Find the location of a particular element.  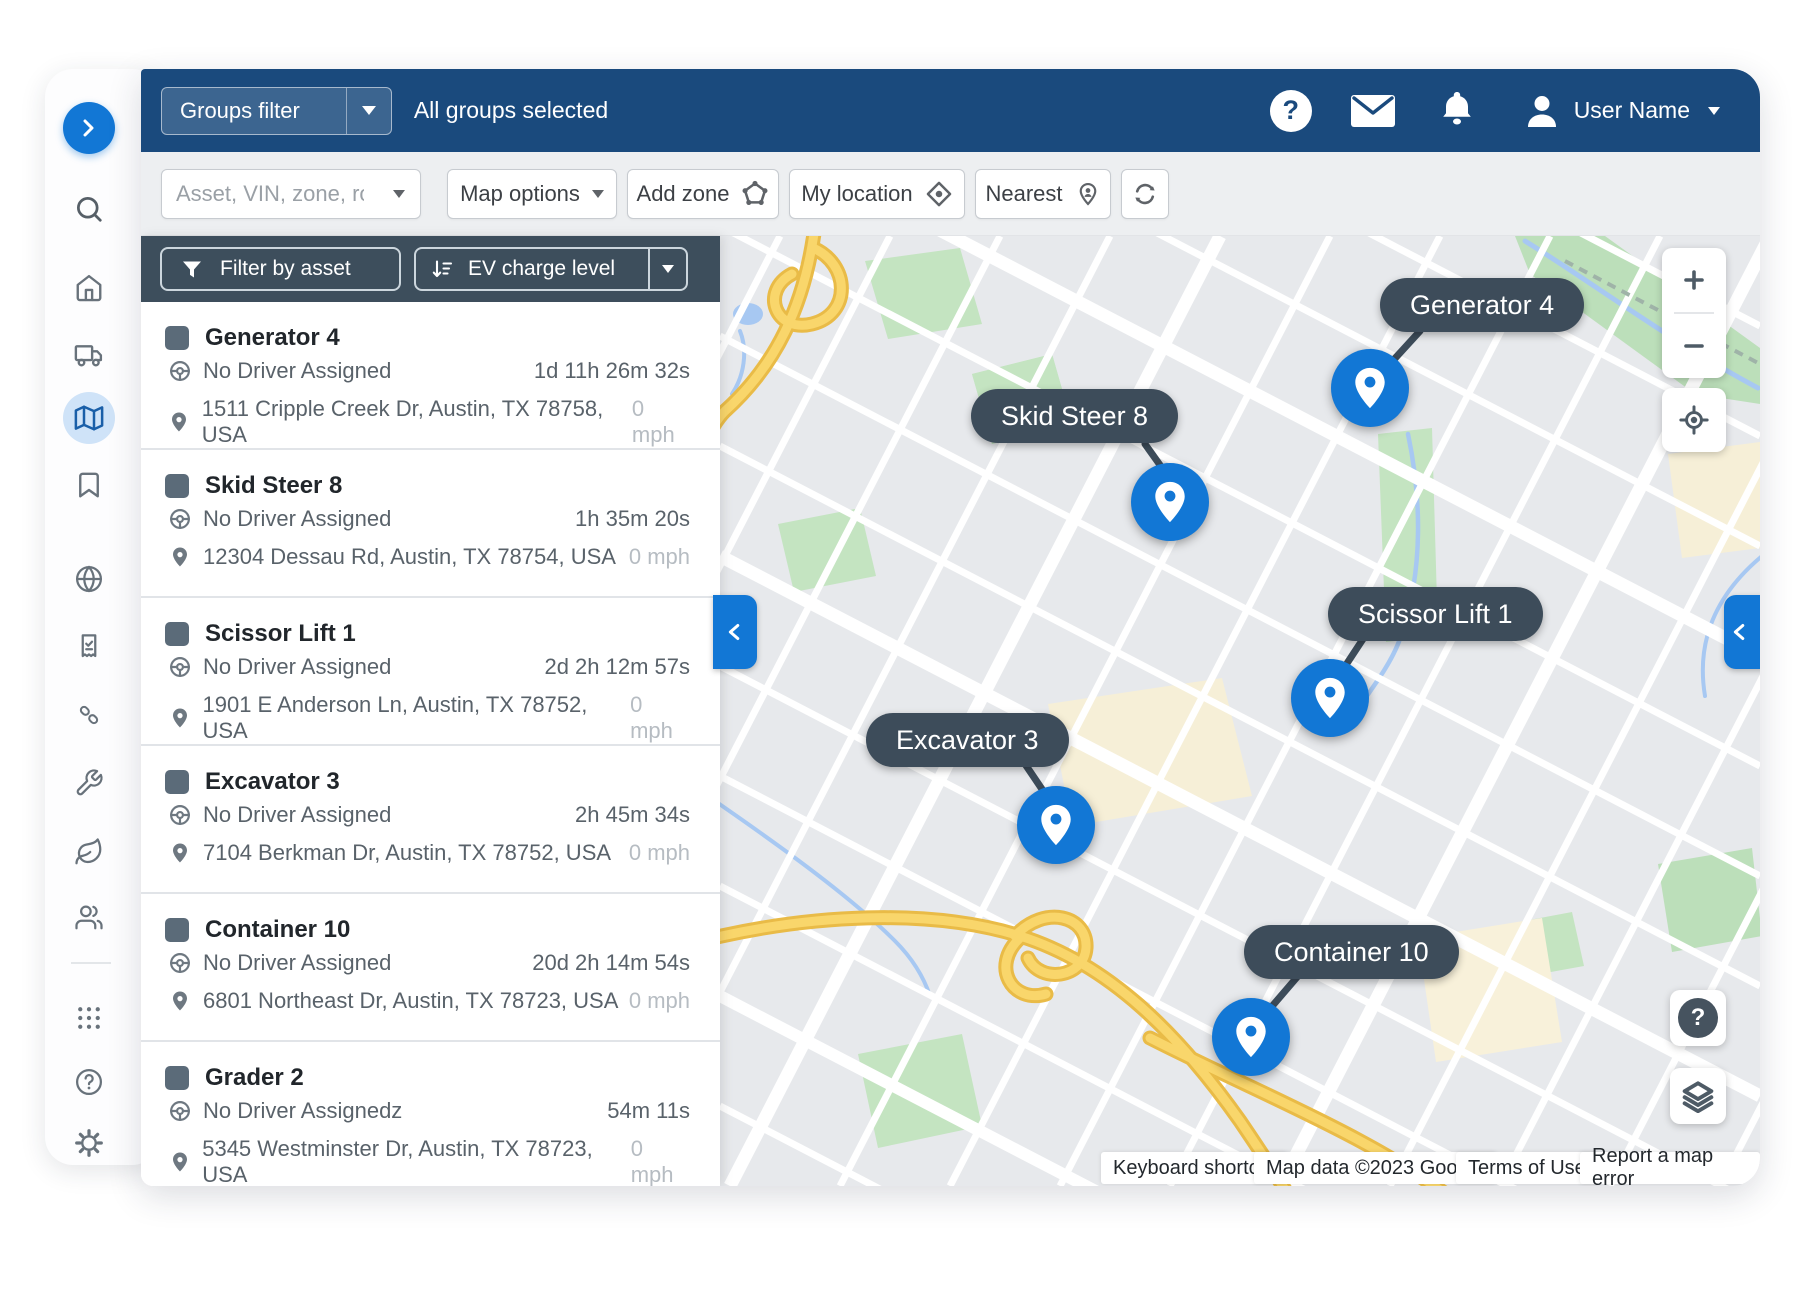

ev-charge-sort-button: EV charge level is located at coordinates (551, 269).